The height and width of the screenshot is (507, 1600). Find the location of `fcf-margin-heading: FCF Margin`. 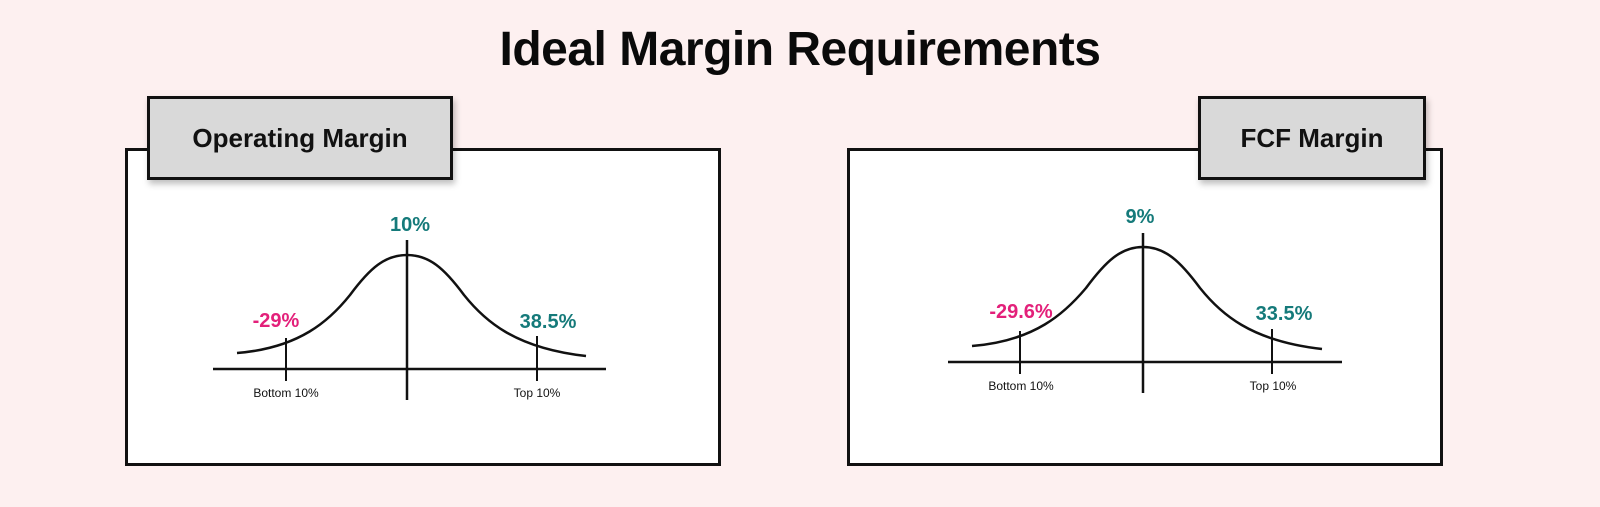

fcf-margin-heading: FCF Margin is located at coordinates (1312, 138).